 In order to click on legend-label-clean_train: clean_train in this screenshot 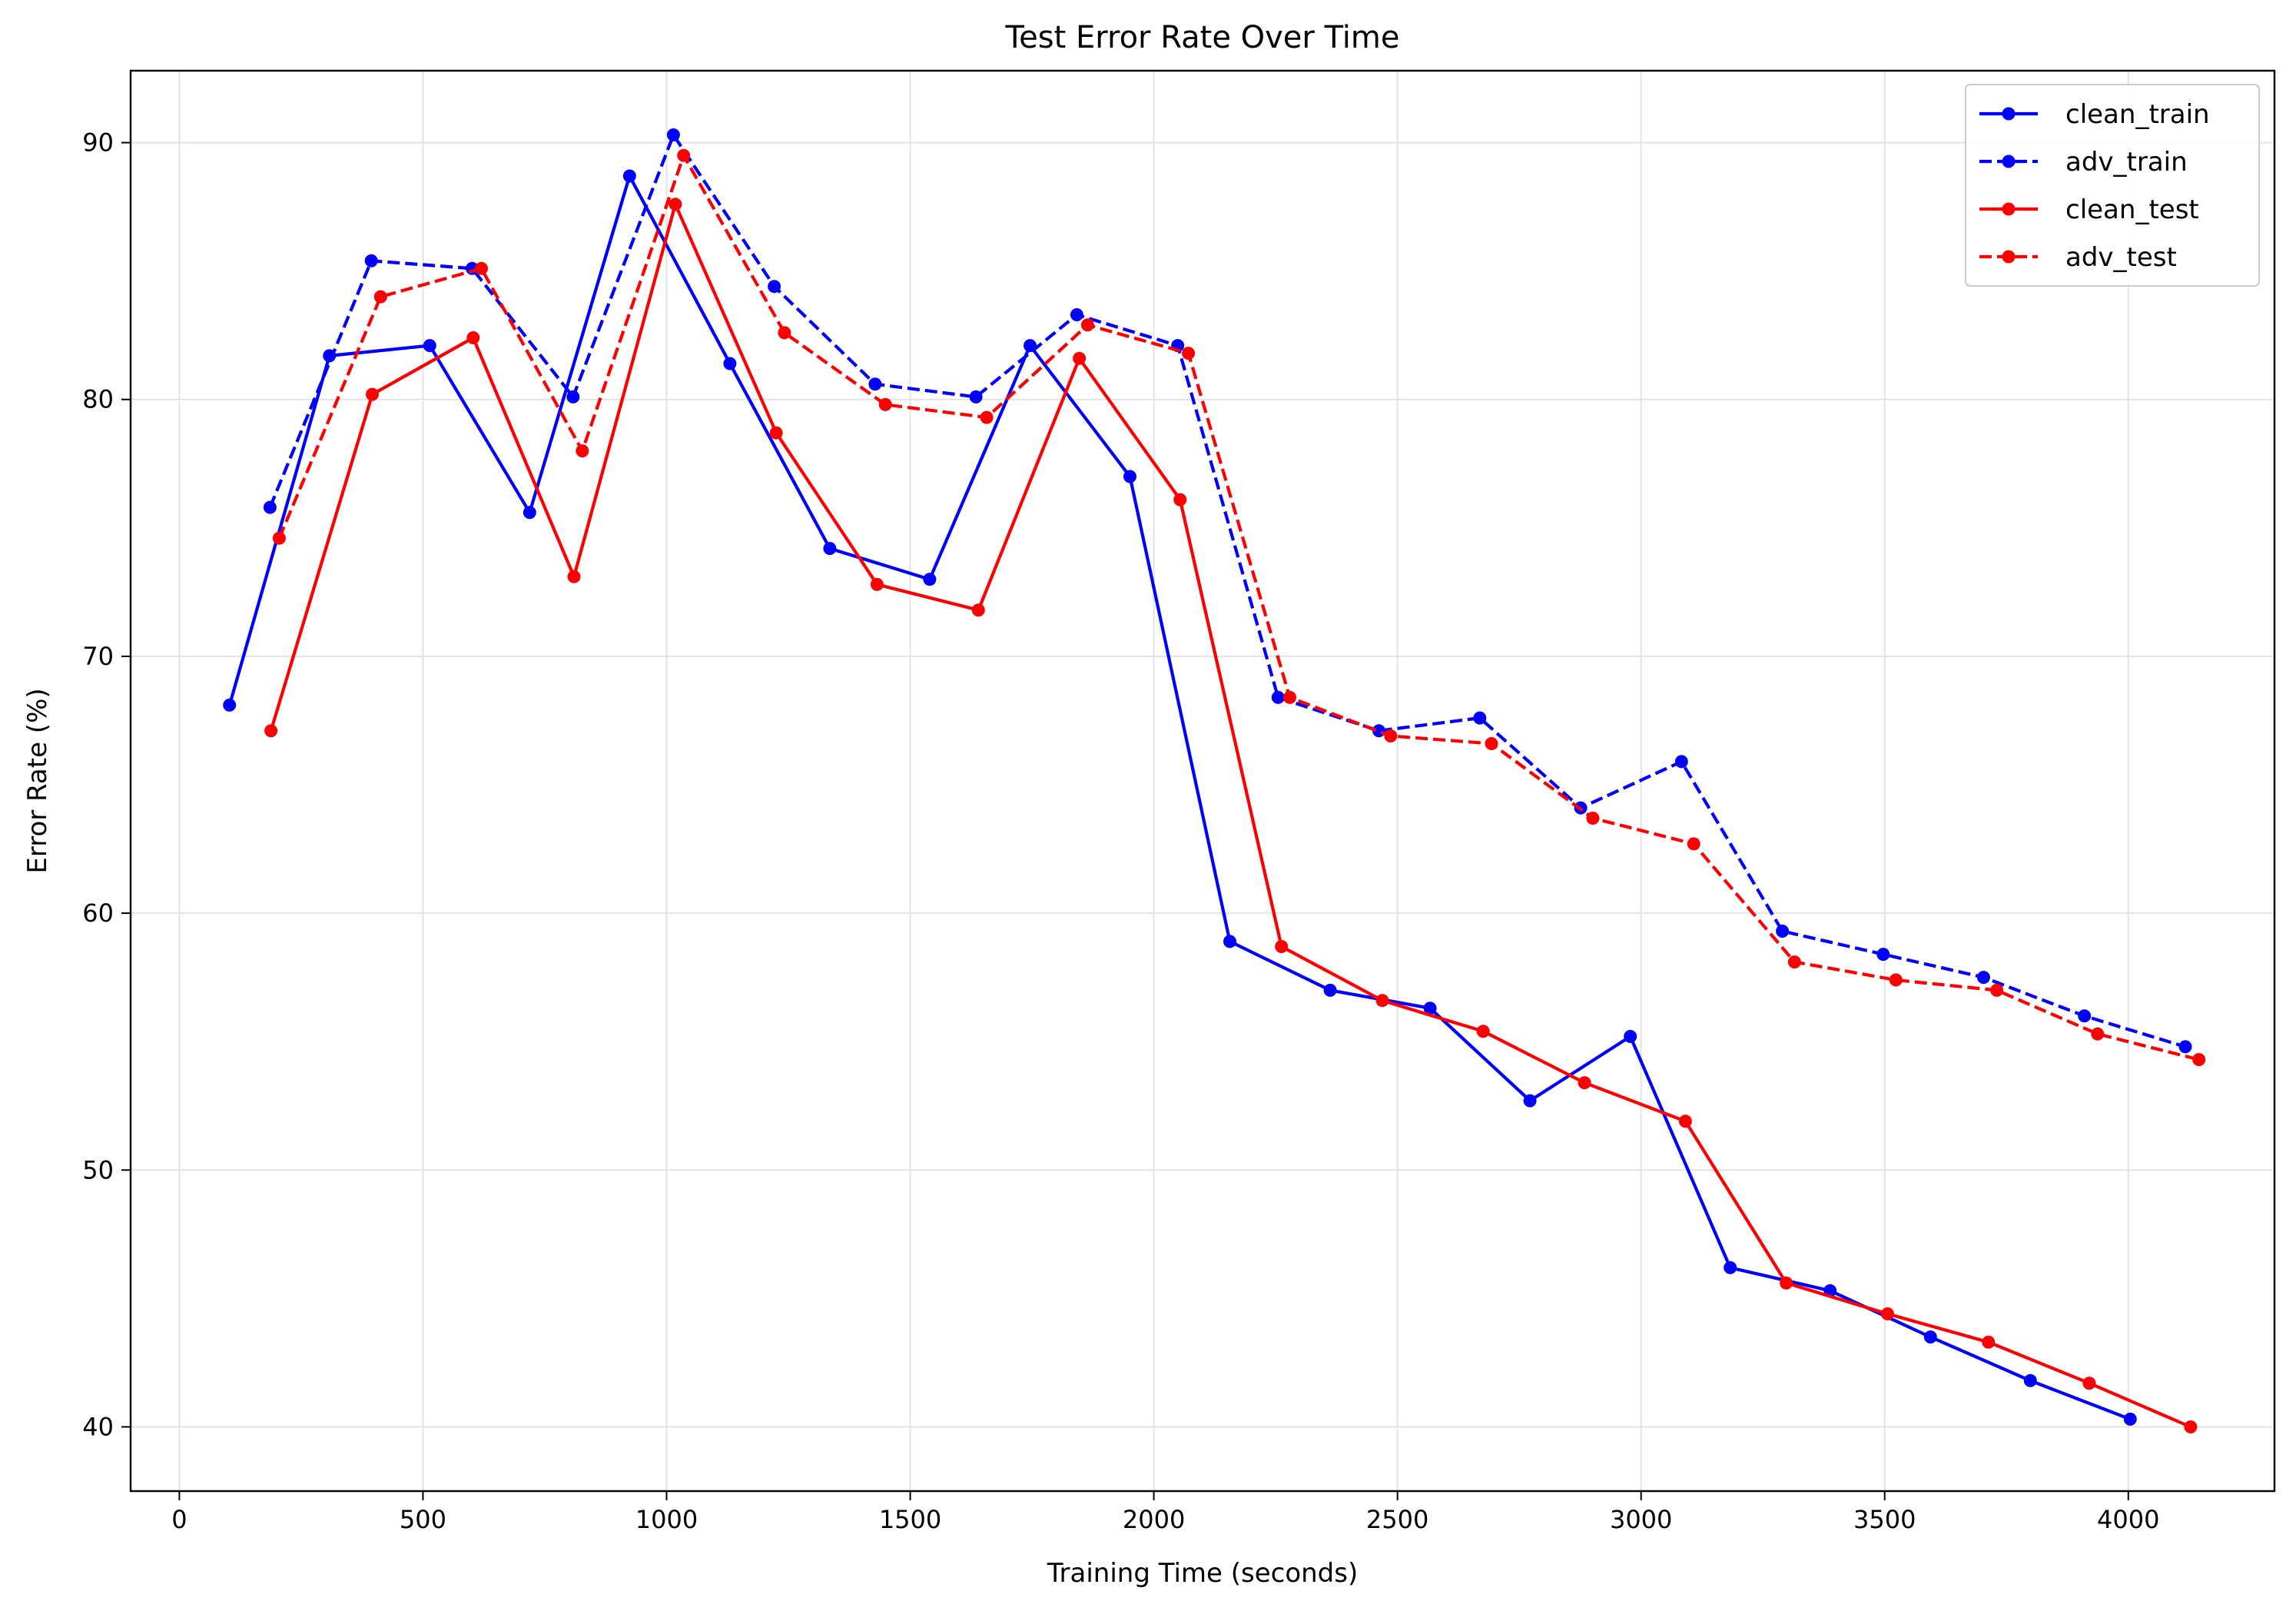, I will do `click(2137, 114)`.